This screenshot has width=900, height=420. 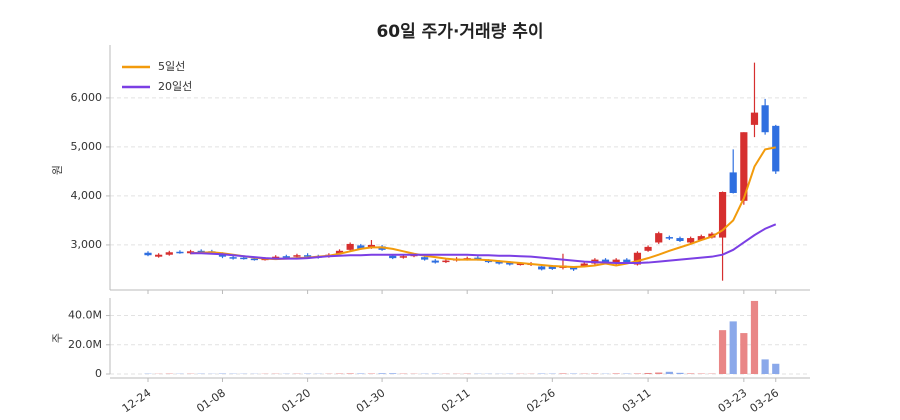 What do you see at coordinates (57, 338) in the screenshot?
I see `y-axis-label: 주` at bounding box center [57, 338].